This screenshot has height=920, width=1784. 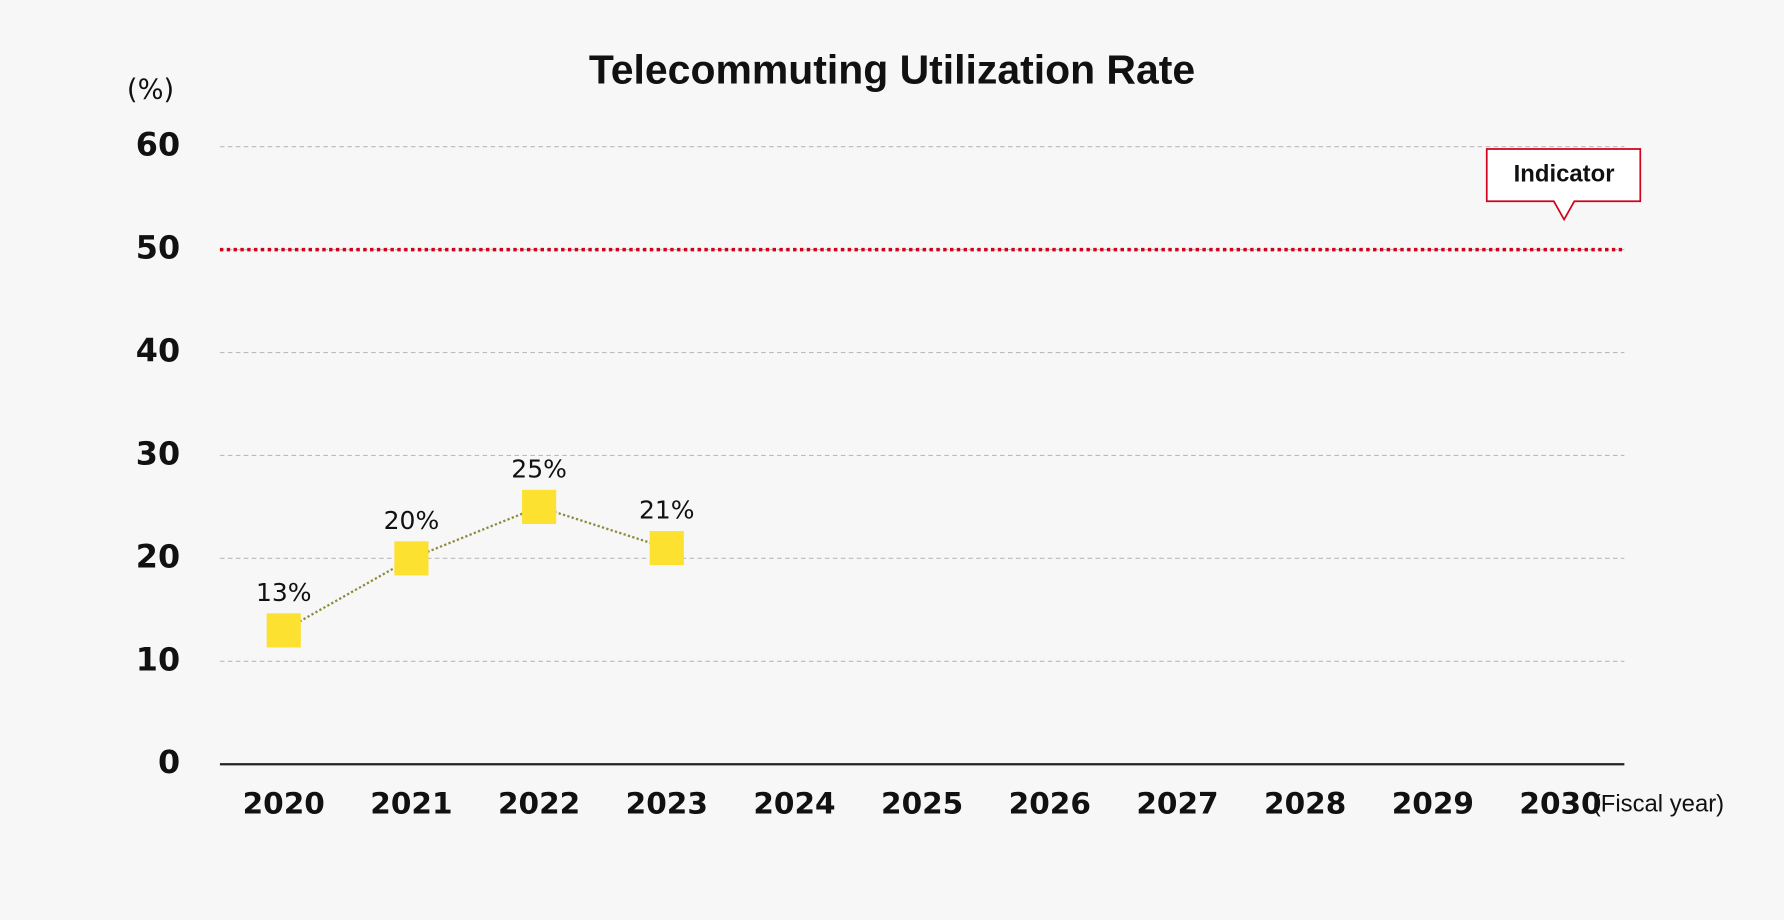 What do you see at coordinates (411, 804) in the screenshot?
I see `x-tick-label: 2021` at bounding box center [411, 804].